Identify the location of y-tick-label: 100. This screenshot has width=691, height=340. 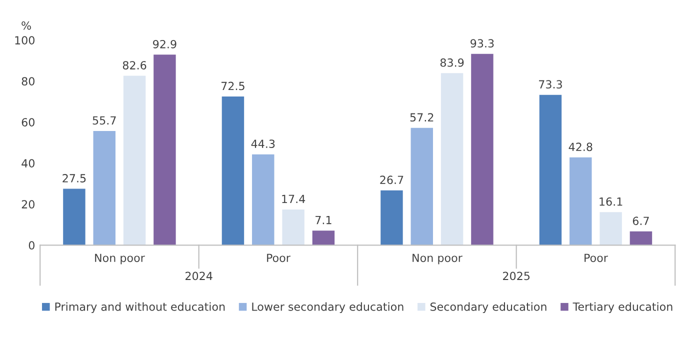
(24, 40).